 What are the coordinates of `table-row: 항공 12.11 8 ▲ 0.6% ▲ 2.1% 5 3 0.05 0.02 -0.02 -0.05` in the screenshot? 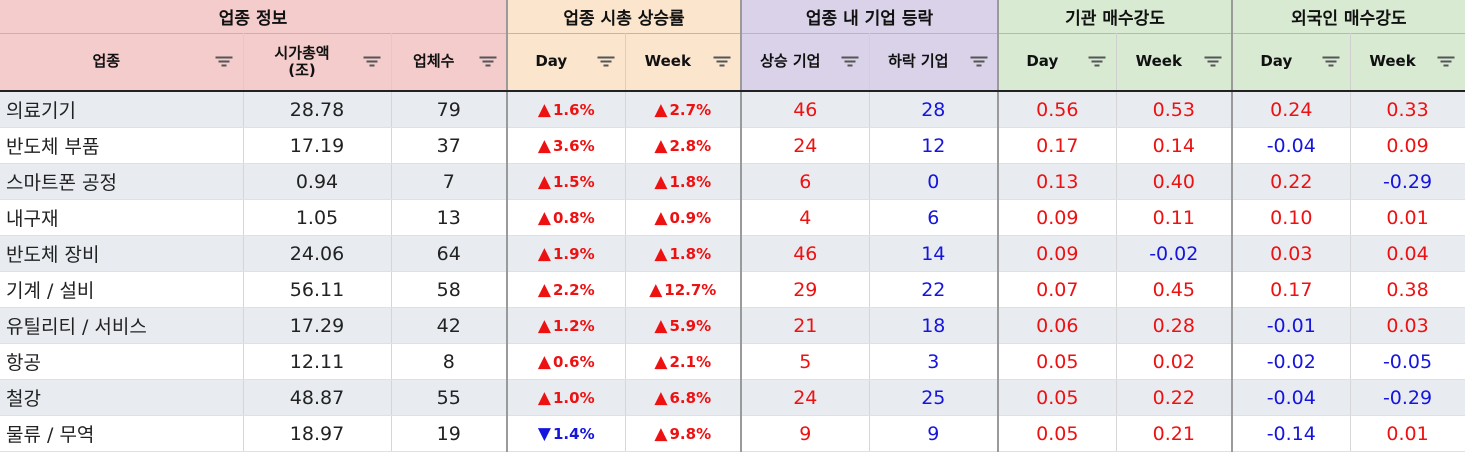 It's located at (732, 361).